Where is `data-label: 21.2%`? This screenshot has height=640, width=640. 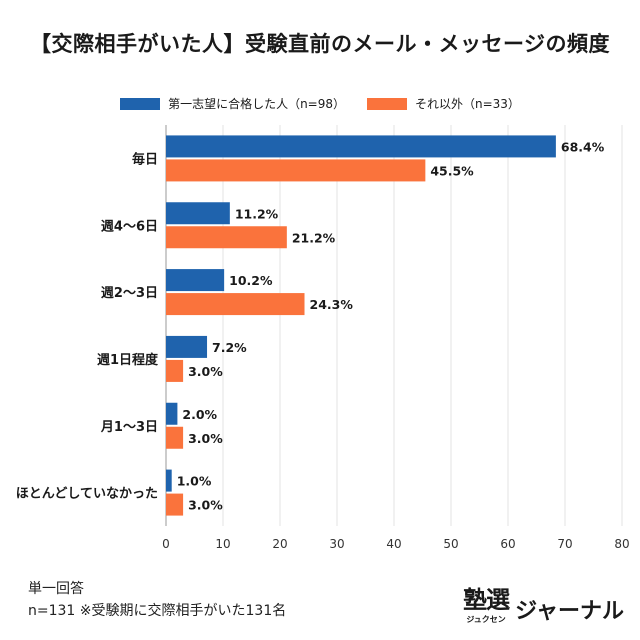
data-label: 21.2% is located at coordinates (314, 237).